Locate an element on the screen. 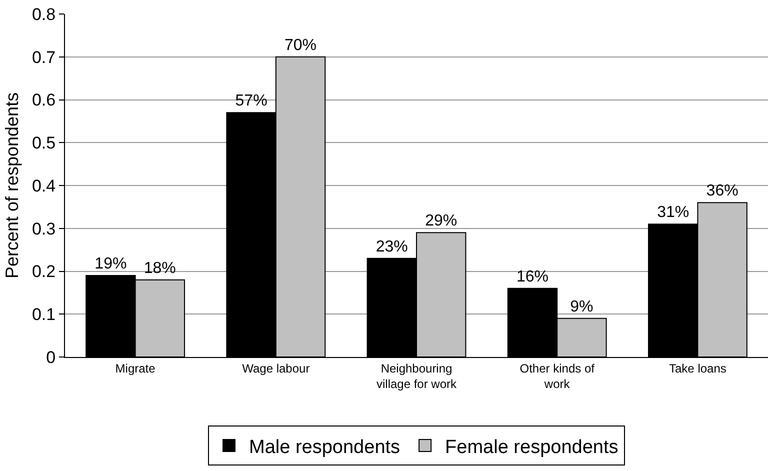 The width and height of the screenshot is (773, 471). y-tick-label: 0.2 is located at coordinates (44, 272).